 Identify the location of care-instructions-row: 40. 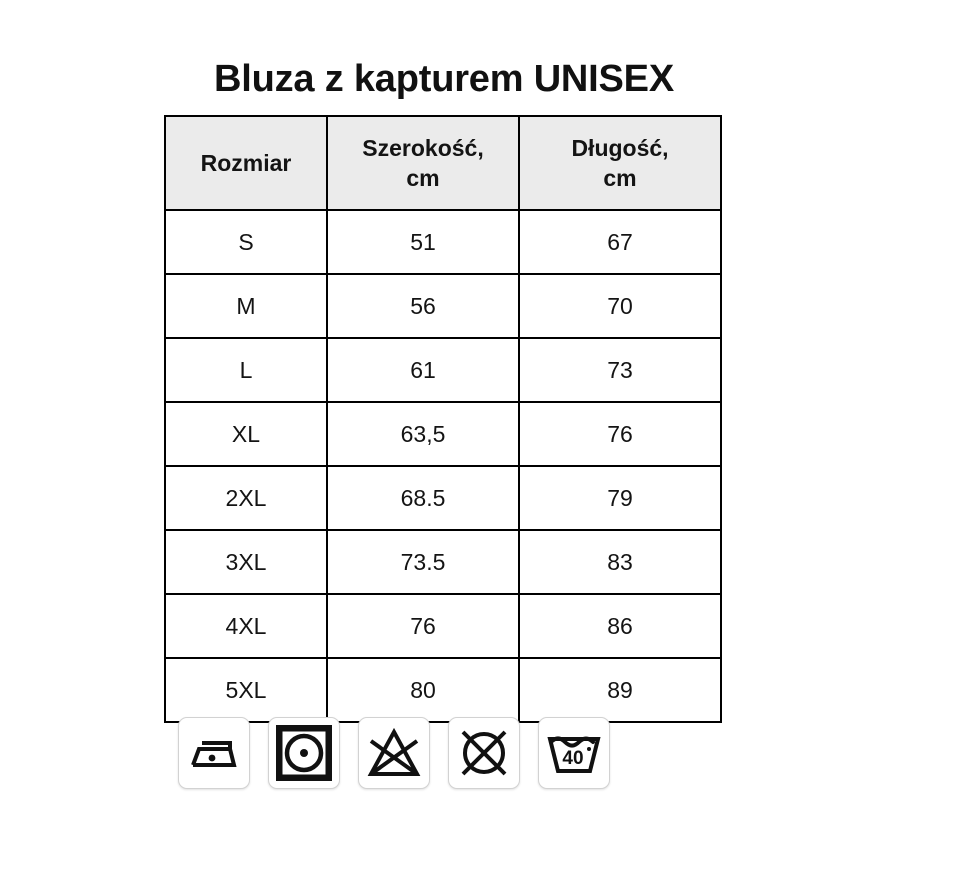
(394, 753).